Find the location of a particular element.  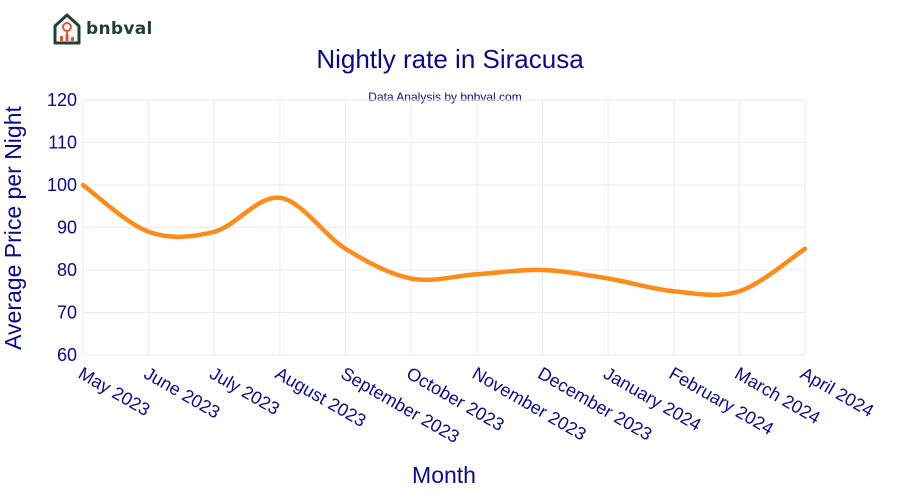

x-tick-label: December 2023 is located at coordinates (594, 403).